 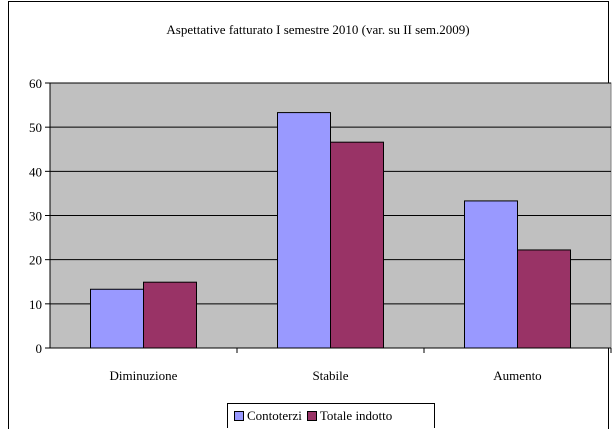 I want to click on bar-contoterzi-diminuzione, so click(x=117, y=318).